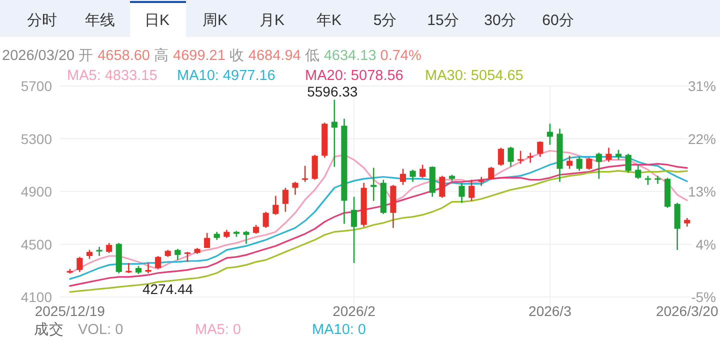 This screenshot has width=720, height=340. Describe the element at coordinates (558, 20) in the screenshot. I see `text: 60分` at that location.